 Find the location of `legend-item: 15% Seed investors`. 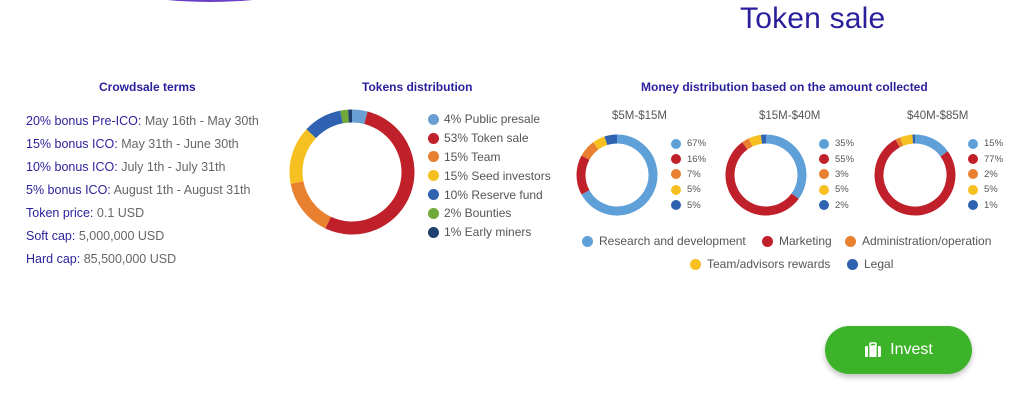

legend-item: 15% Seed investors is located at coordinates (489, 175).